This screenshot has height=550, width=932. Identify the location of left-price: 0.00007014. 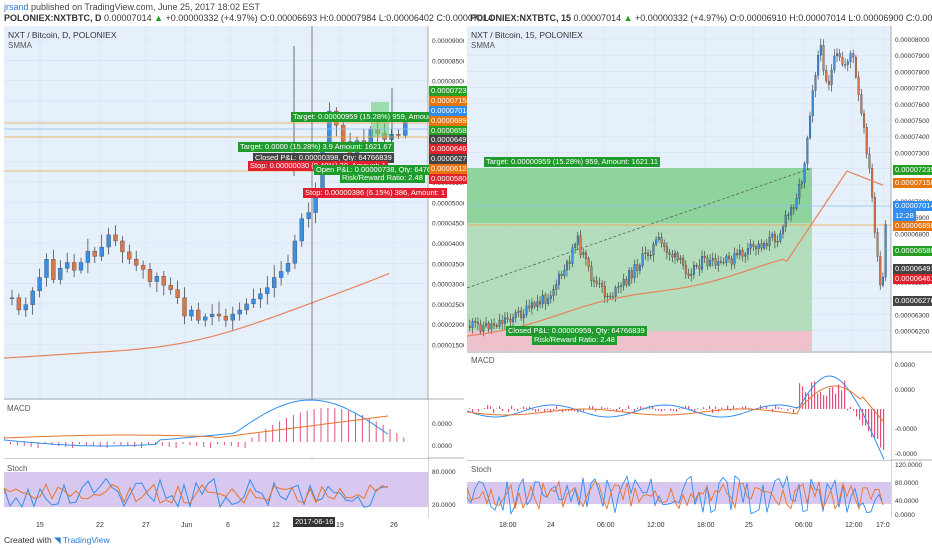
(128, 18).